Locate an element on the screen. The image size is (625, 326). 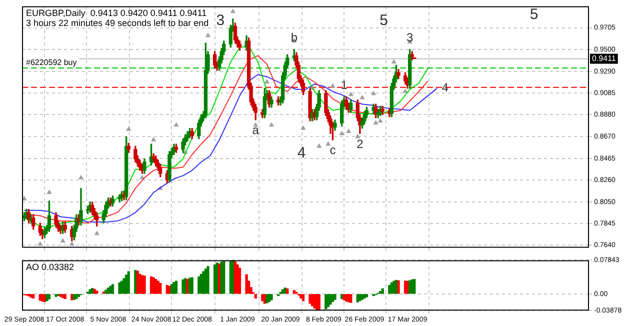
annotation: a is located at coordinates (256, 130).